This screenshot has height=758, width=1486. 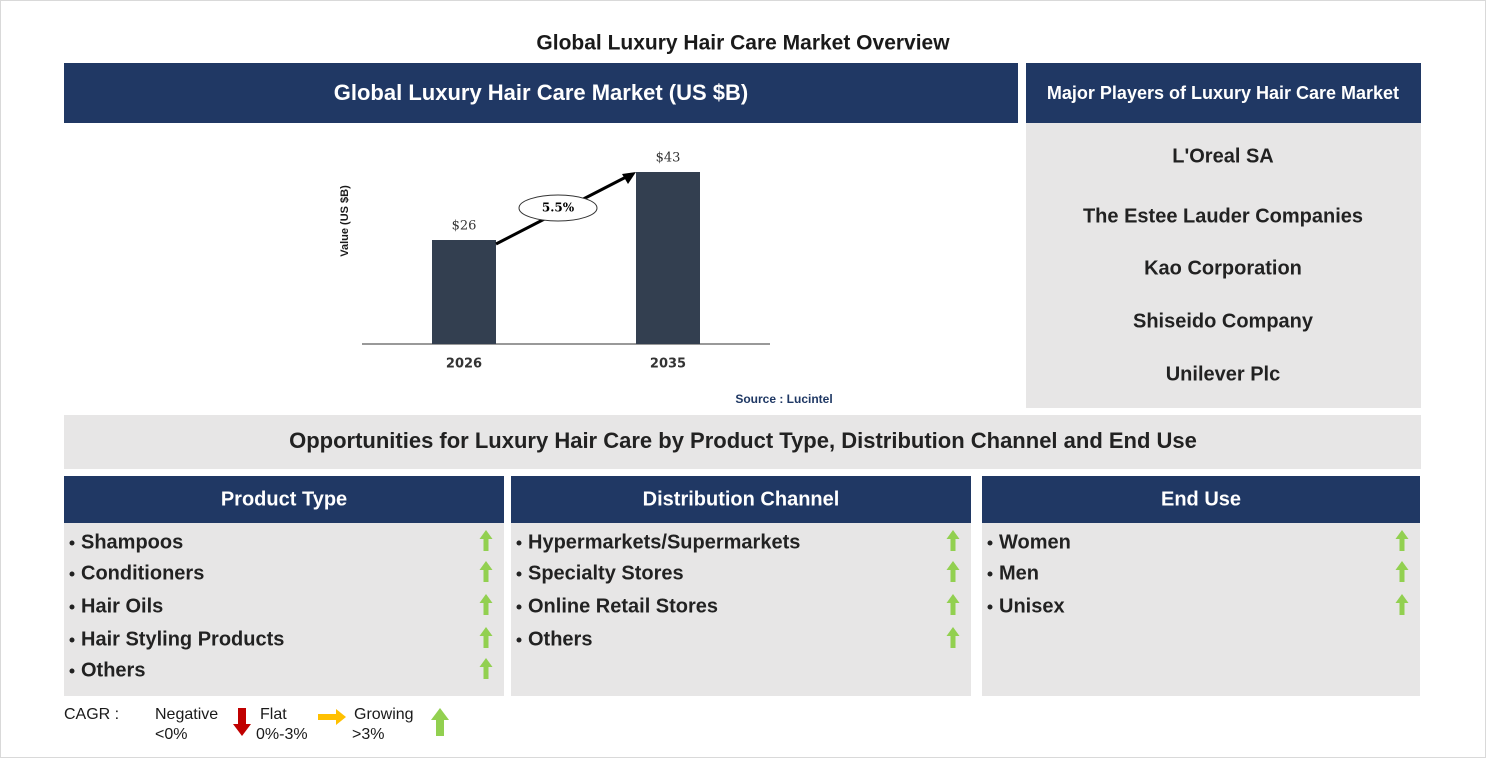 What do you see at coordinates (668, 364) in the screenshot?
I see `x-tick-label: 2035` at bounding box center [668, 364].